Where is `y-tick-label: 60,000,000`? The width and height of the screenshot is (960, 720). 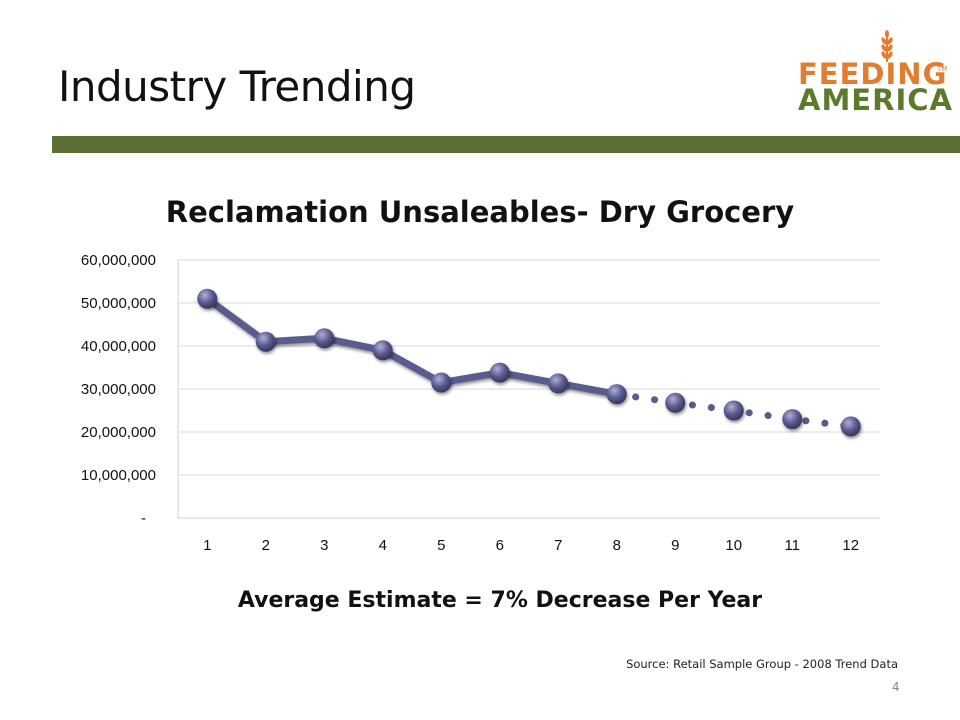
y-tick-label: 60,000,000 is located at coordinates (118, 260).